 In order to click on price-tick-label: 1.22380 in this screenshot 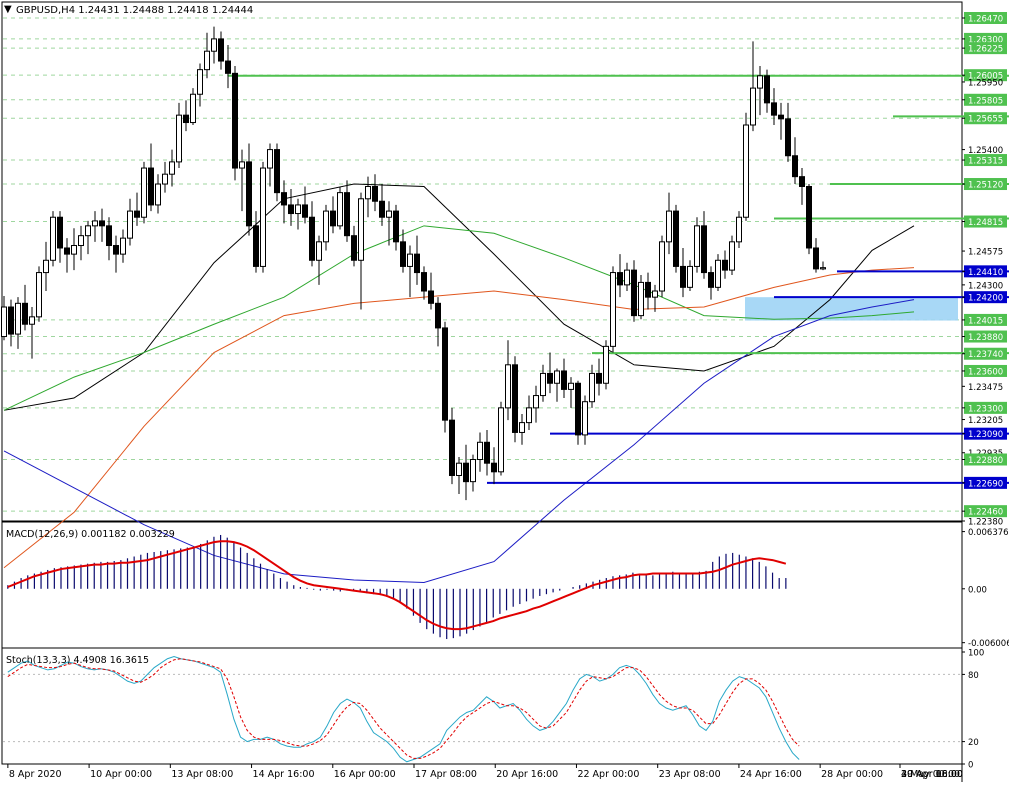, I will do `click(985, 523)`.